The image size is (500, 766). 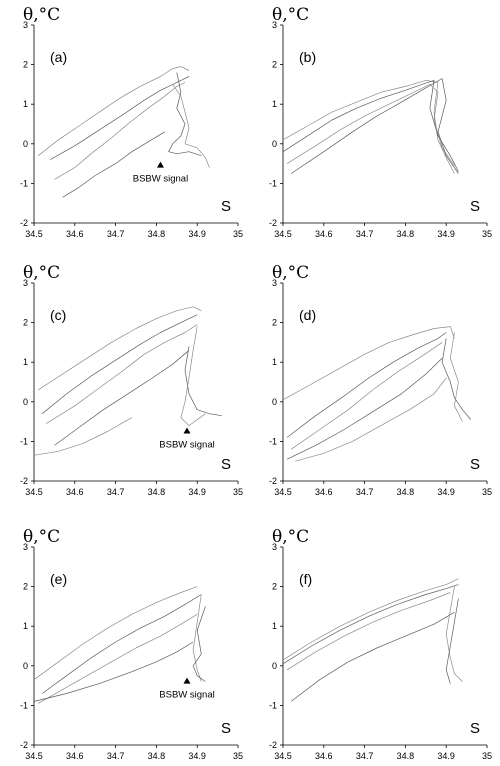 I want to click on panel-label-f: (f), so click(x=305, y=579).